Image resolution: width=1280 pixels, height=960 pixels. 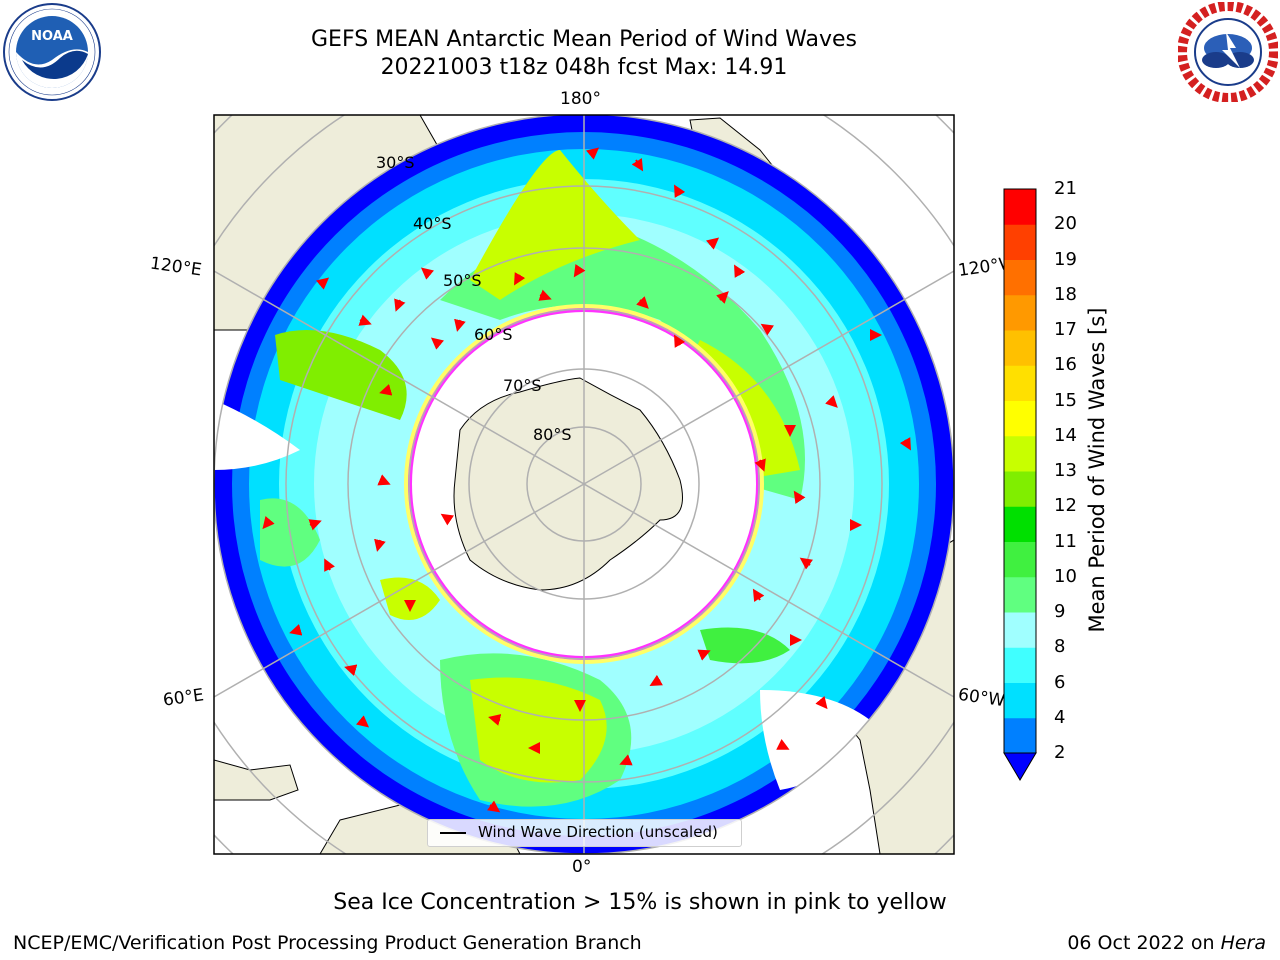 What do you see at coordinates (1060, 717) in the screenshot?
I see `colorbar-tick-label: 4` at bounding box center [1060, 717].